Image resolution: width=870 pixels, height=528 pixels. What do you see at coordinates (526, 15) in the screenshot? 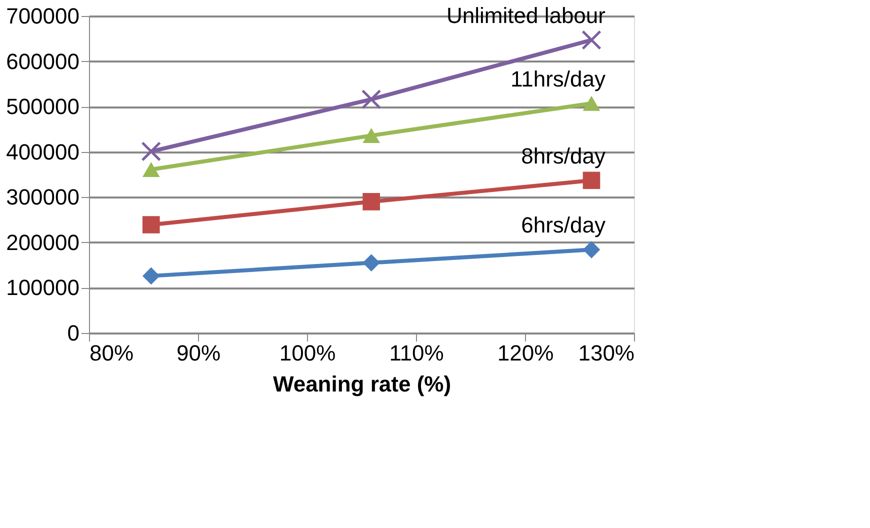
I see `series-label: Unlimited labour` at bounding box center [526, 15].